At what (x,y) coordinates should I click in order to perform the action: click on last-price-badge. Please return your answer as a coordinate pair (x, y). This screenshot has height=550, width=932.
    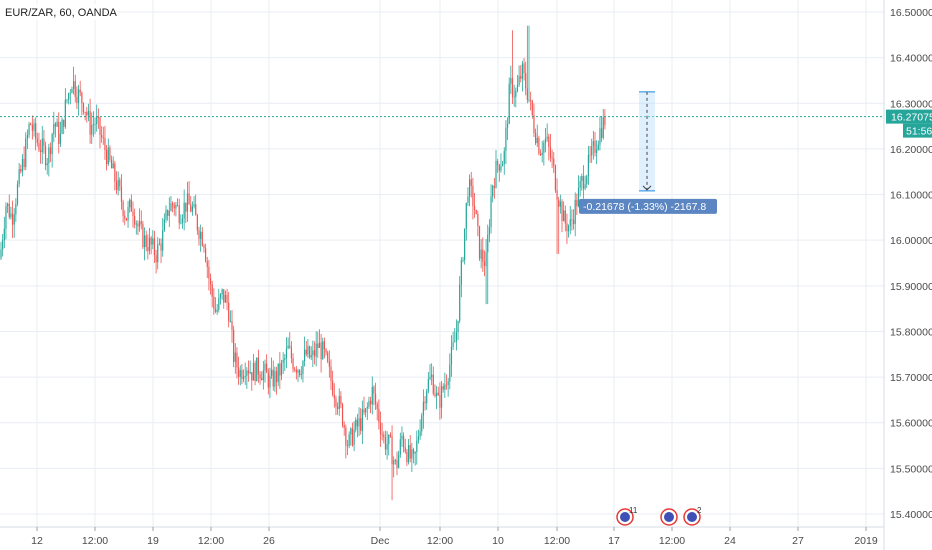
    Looking at the image, I should click on (909, 116).